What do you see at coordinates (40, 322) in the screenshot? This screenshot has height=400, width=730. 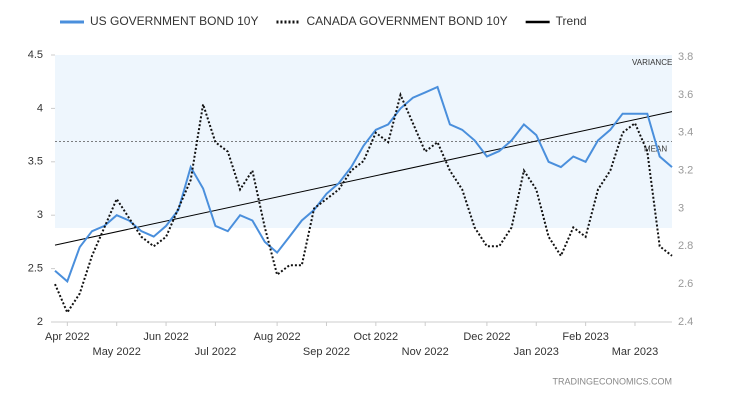 I see `y-tick-label: 2` at bounding box center [40, 322].